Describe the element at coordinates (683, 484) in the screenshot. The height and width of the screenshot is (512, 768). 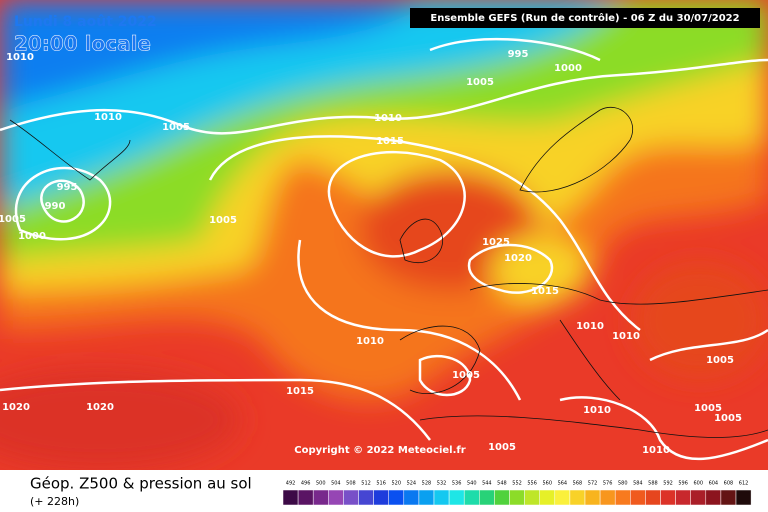
I see `scale-label: 596` at that location.